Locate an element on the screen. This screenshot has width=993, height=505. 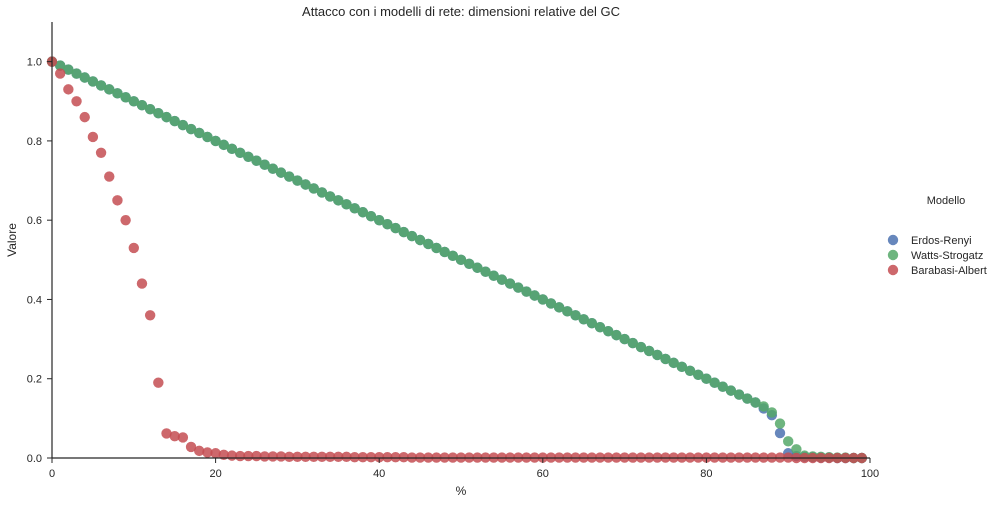
legend-title: Modello is located at coordinates (946, 201).